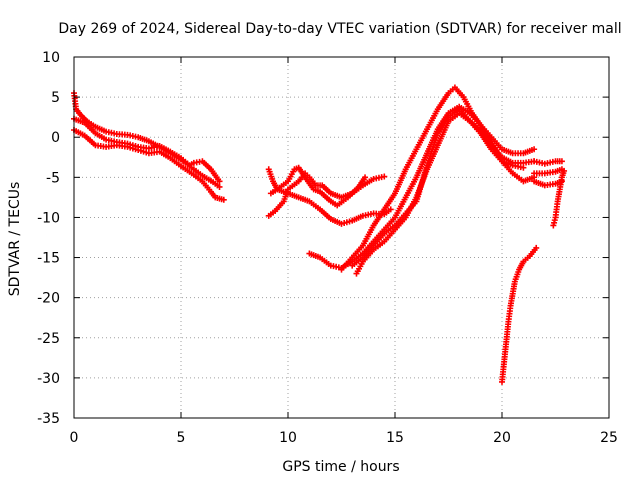 This screenshot has width=640, height=480. What do you see at coordinates (502, 438) in the screenshot?
I see `x-tick-label: 20` at bounding box center [502, 438].